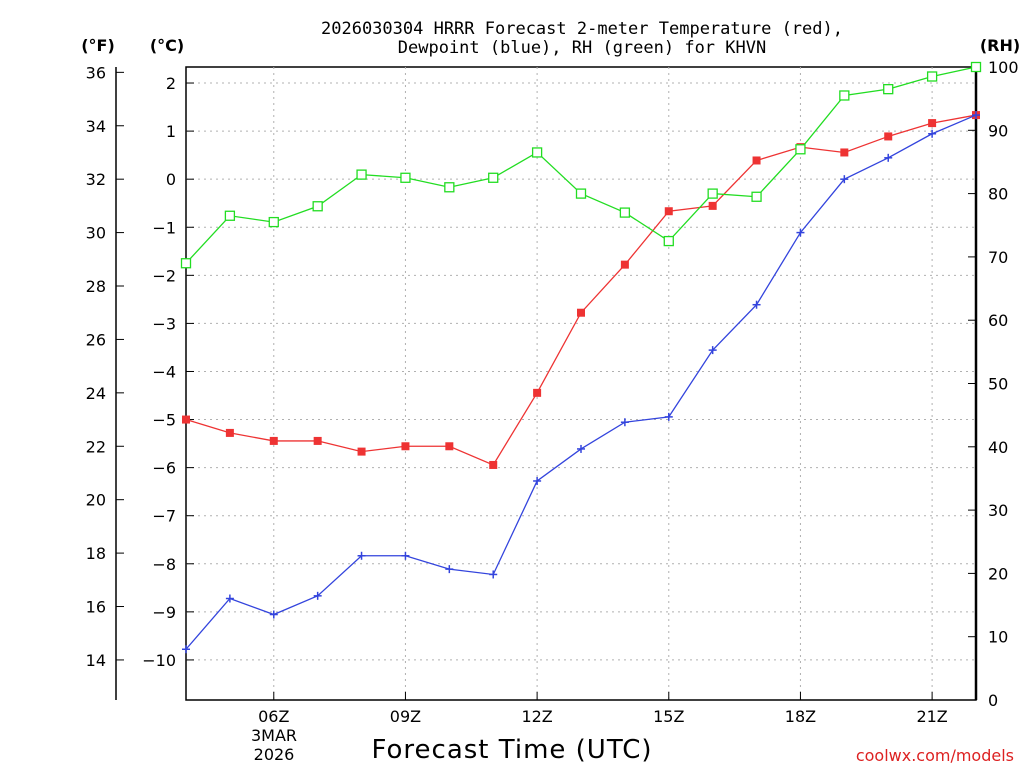 The height and width of the screenshot is (768, 1024). I want to click on celsius-tick-label: 2, so click(171, 83).